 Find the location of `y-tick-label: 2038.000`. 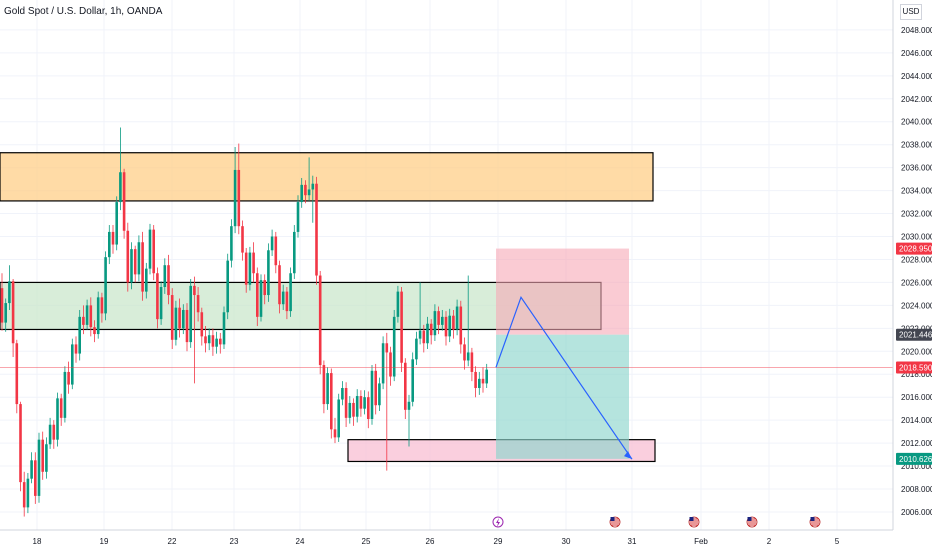

y-tick-label: 2038.000 is located at coordinates (916, 145).